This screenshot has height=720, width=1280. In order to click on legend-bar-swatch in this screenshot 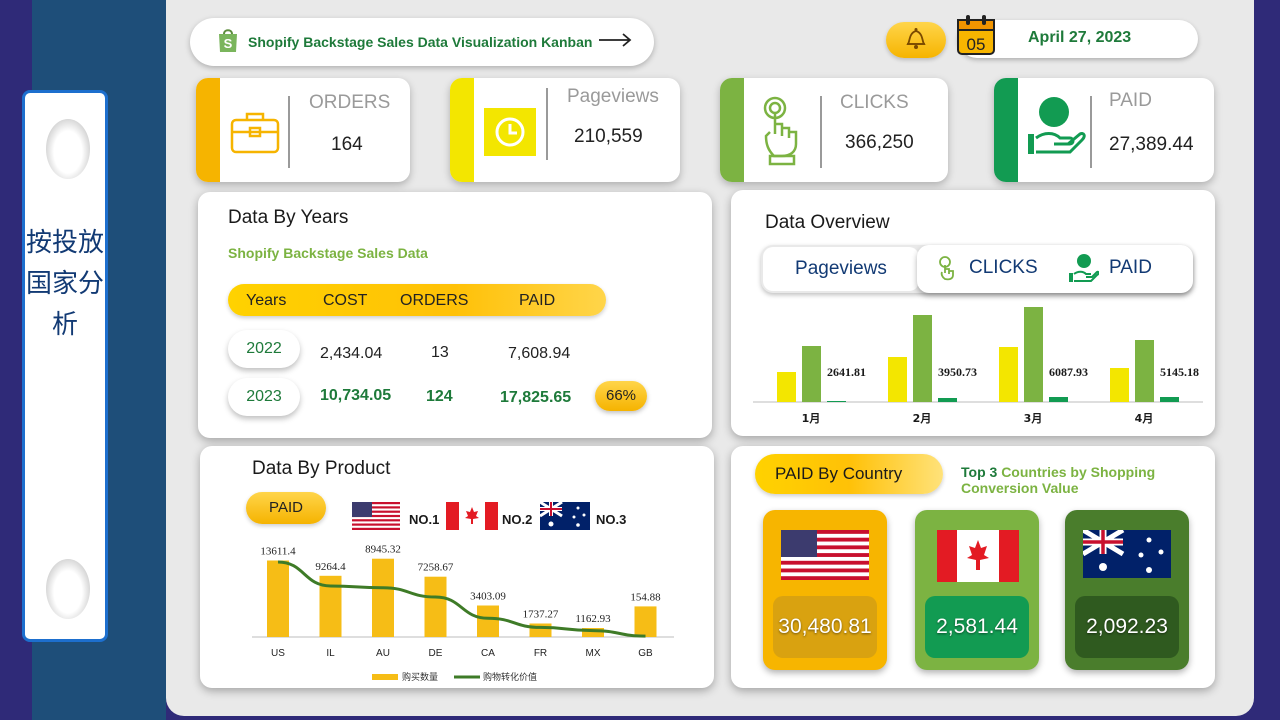, I will do `click(385, 677)`.